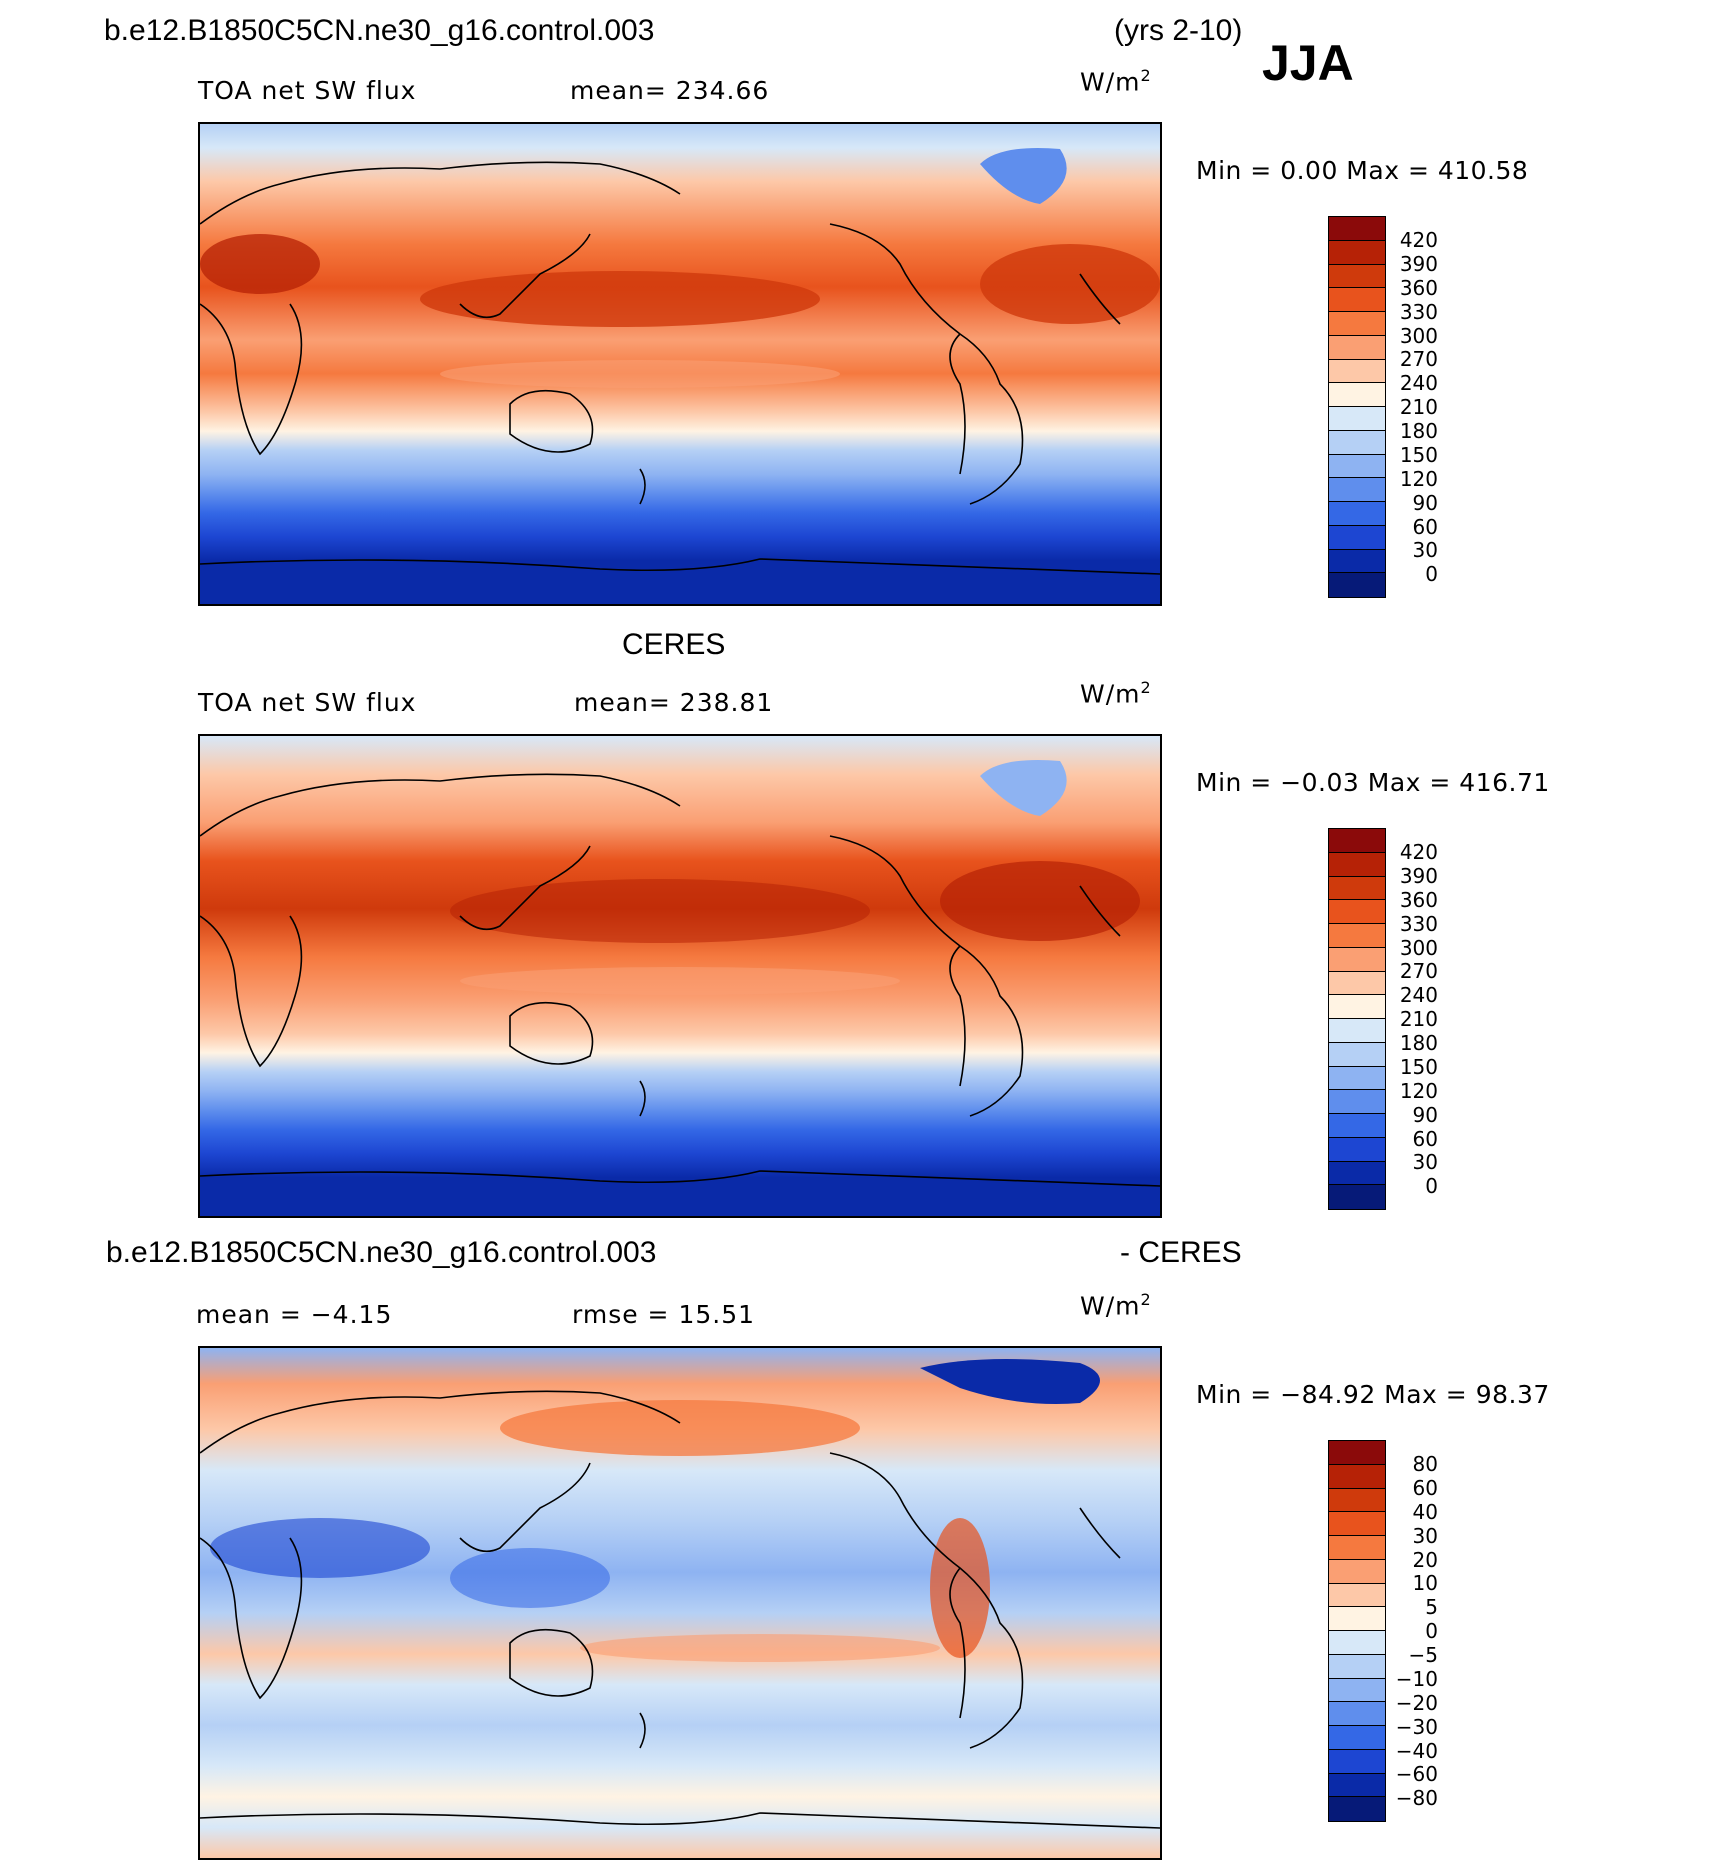  What do you see at coordinates (1116, 693) in the screenshot?
I see `panel2-unit: W/m2` at bounding box center [1116, 693].